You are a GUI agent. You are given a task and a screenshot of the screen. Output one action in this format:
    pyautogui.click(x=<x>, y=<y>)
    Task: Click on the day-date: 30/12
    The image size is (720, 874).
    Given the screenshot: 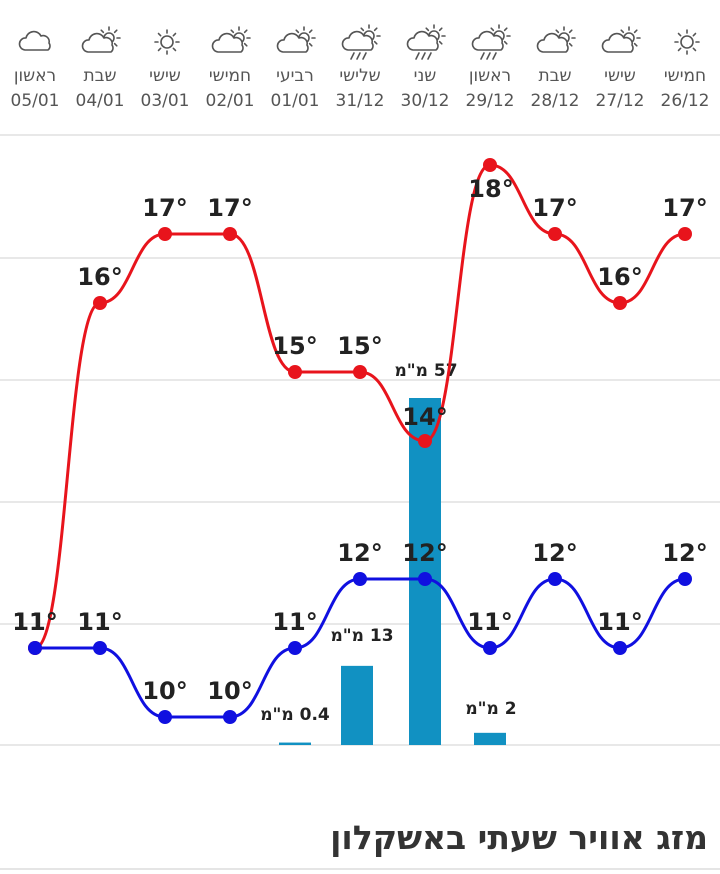 What is the action you would take?
    pyautogui.click(x=425, y=101)
    